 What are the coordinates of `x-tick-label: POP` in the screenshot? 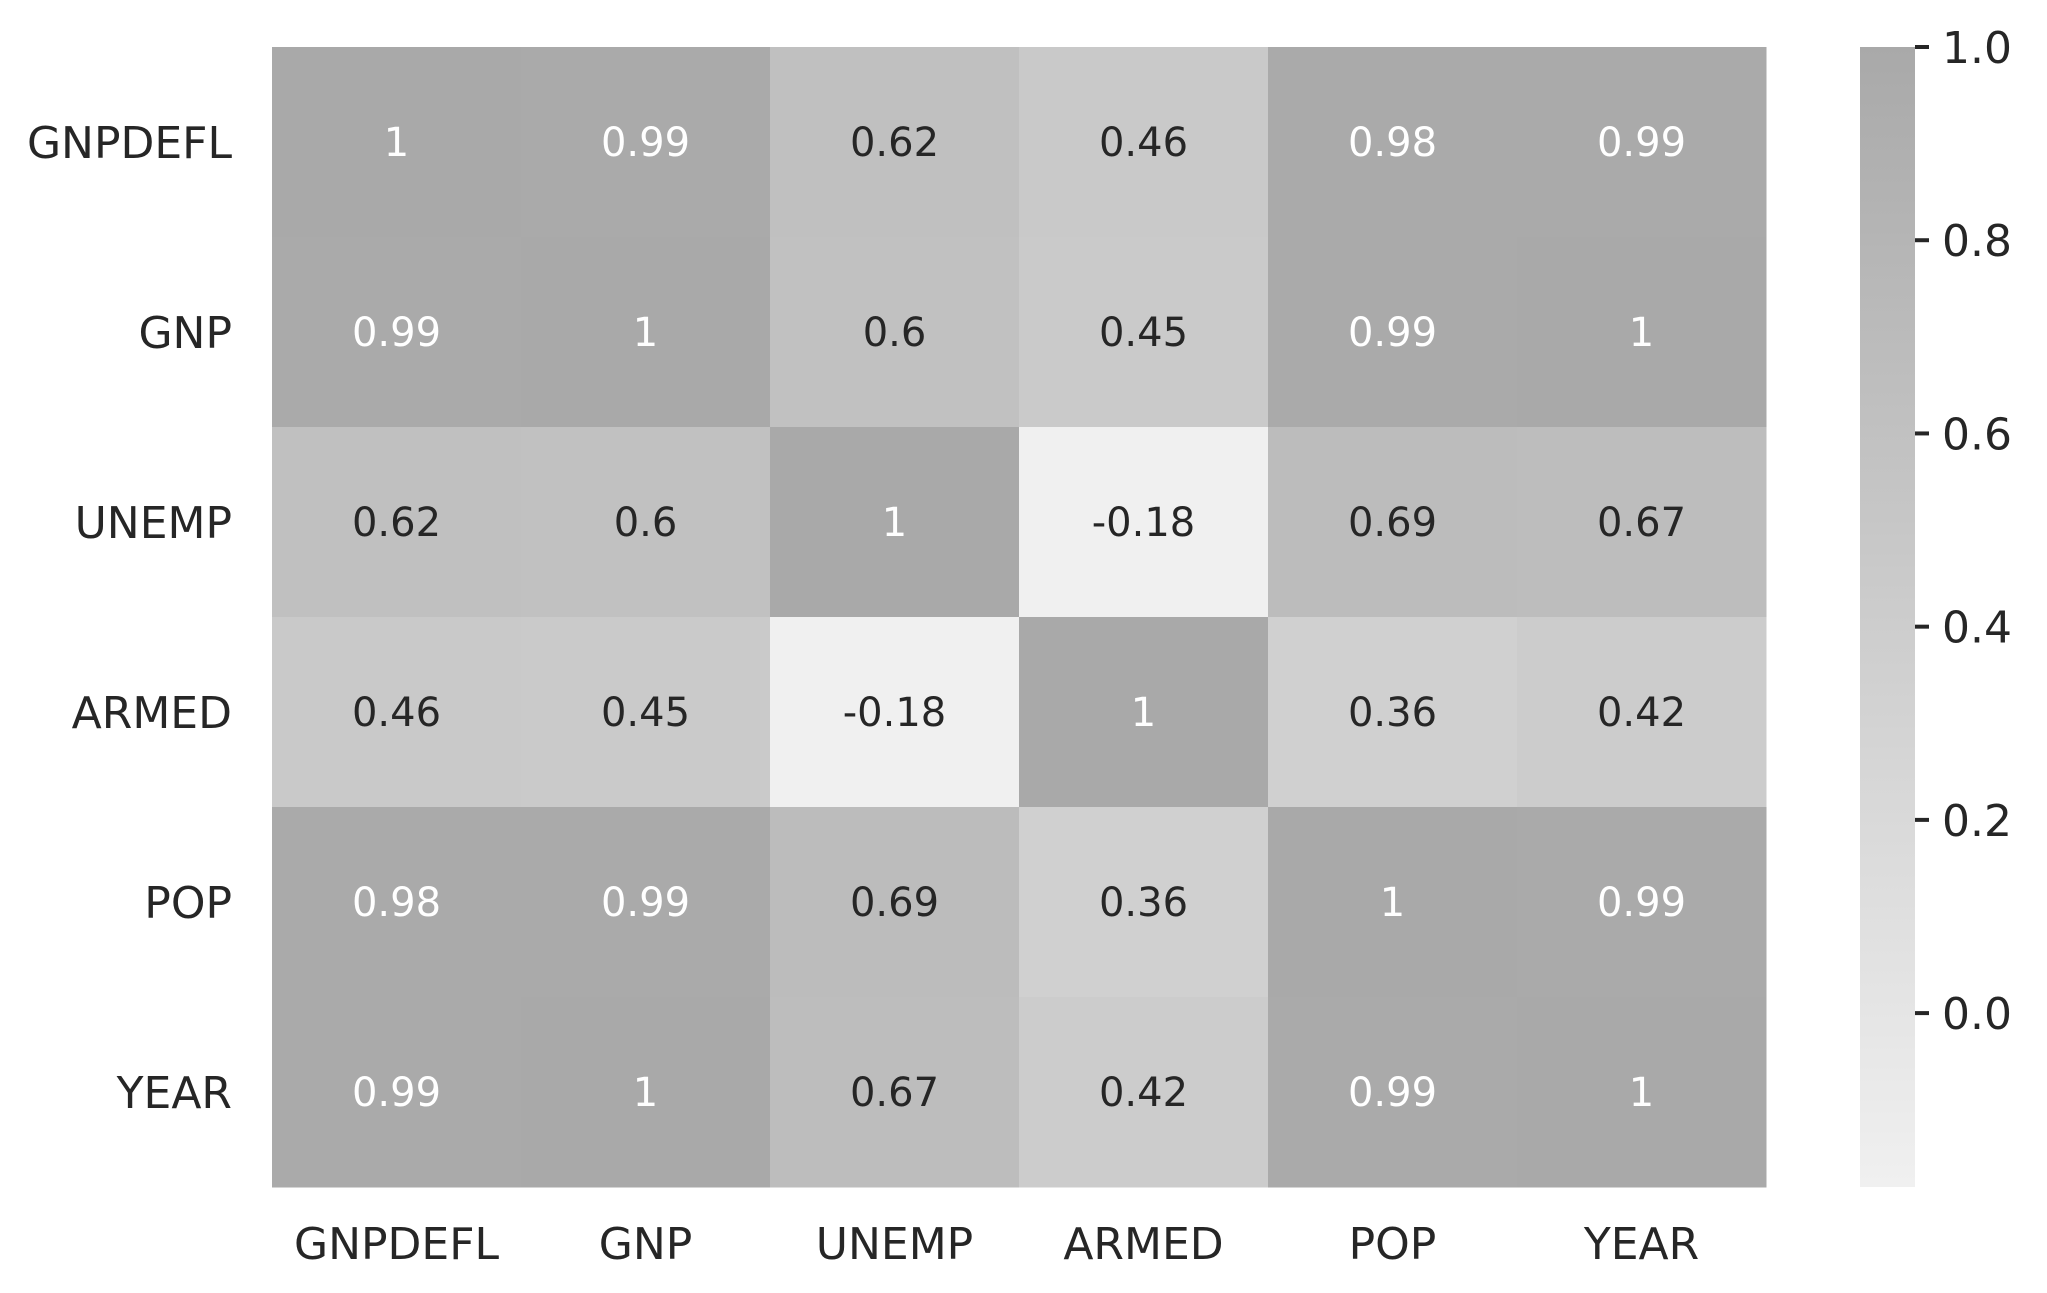 It's located at (1393, 1244).